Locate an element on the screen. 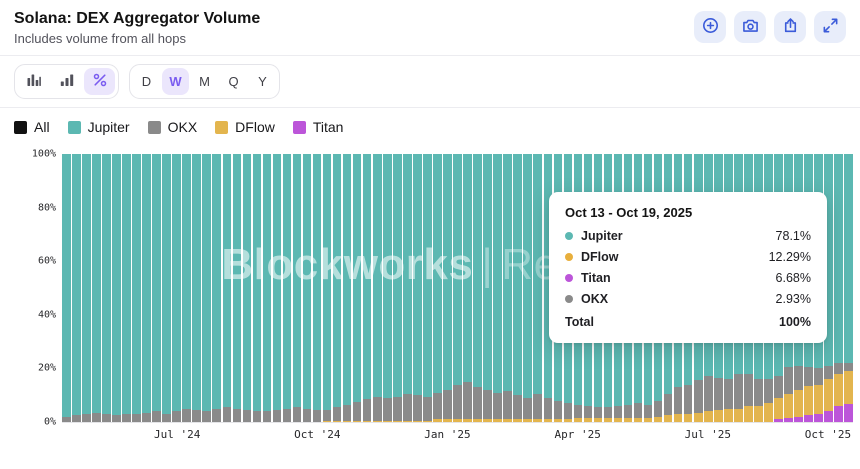 The width and height of the screenshot is (860, 469). legend-item-dflow: DFlow is located at coordinates (245, 127).